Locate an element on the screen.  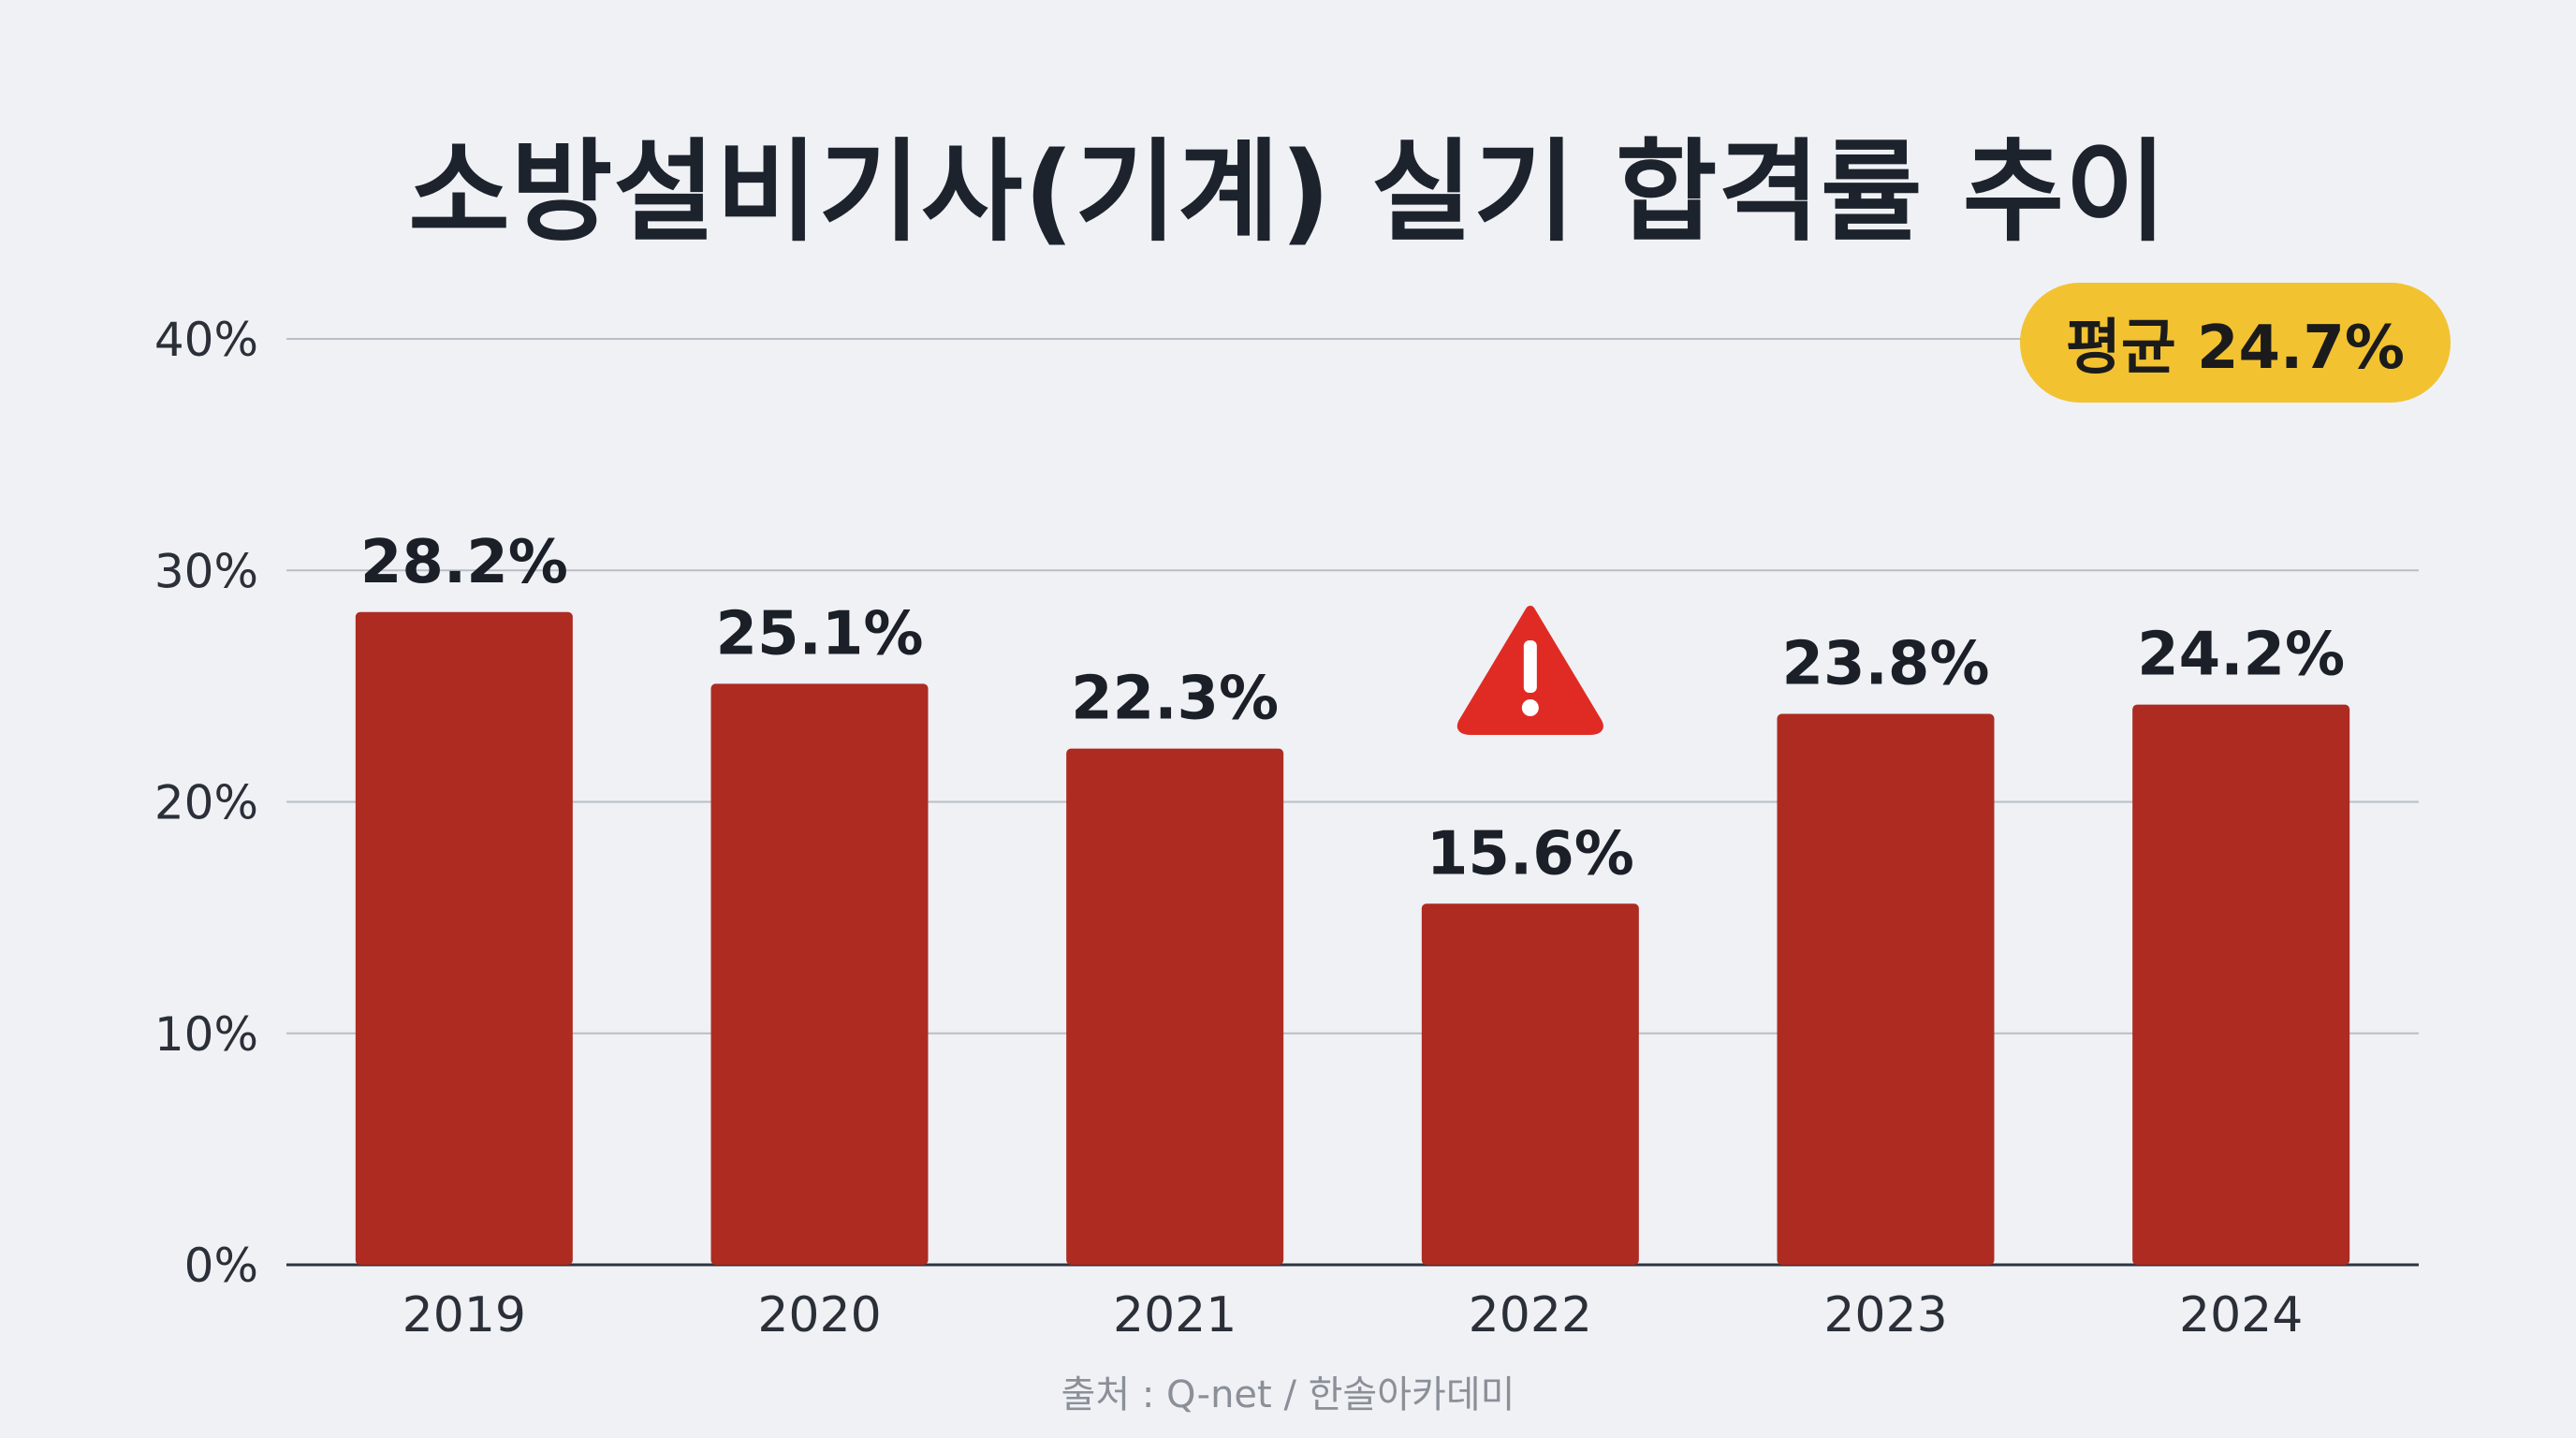
x-tick-label: 2020 is located at coordinates (819, 1315).